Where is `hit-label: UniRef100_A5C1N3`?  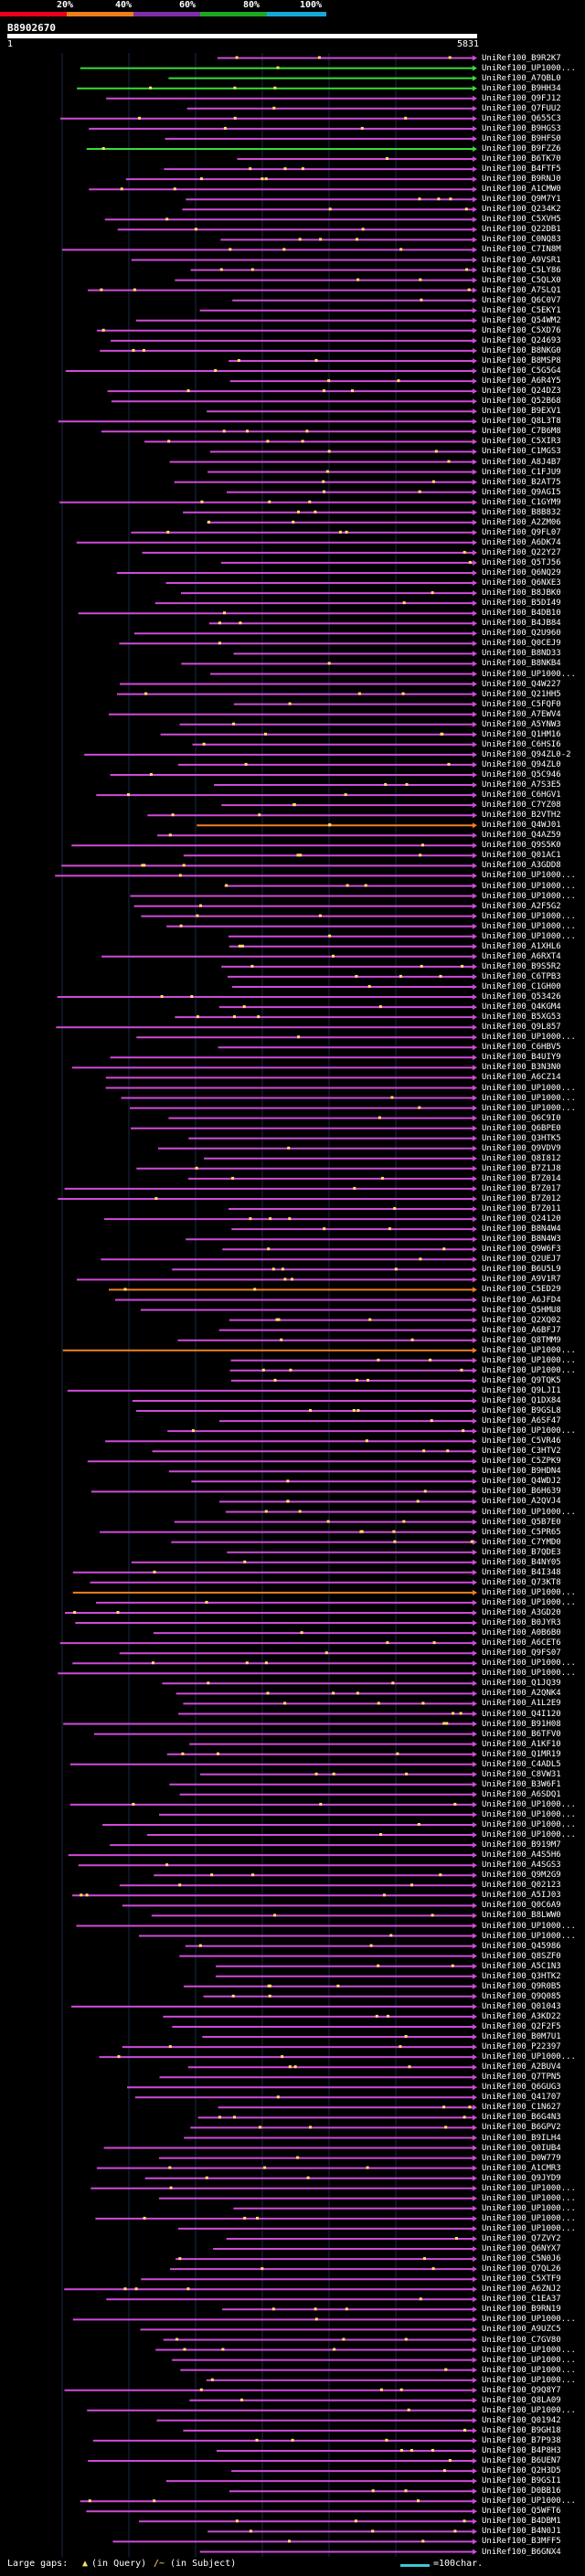
hit-label: UniRef100_A5C1N3 is located at coordinates (521, 1966).